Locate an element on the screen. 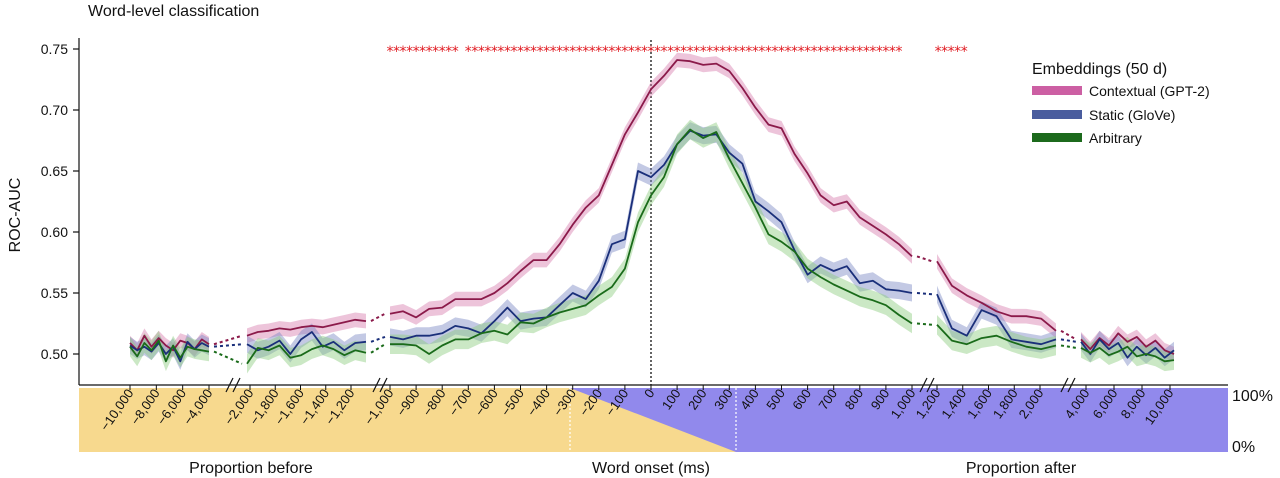  significance-star-66: * is located at coordinates (827, 52).